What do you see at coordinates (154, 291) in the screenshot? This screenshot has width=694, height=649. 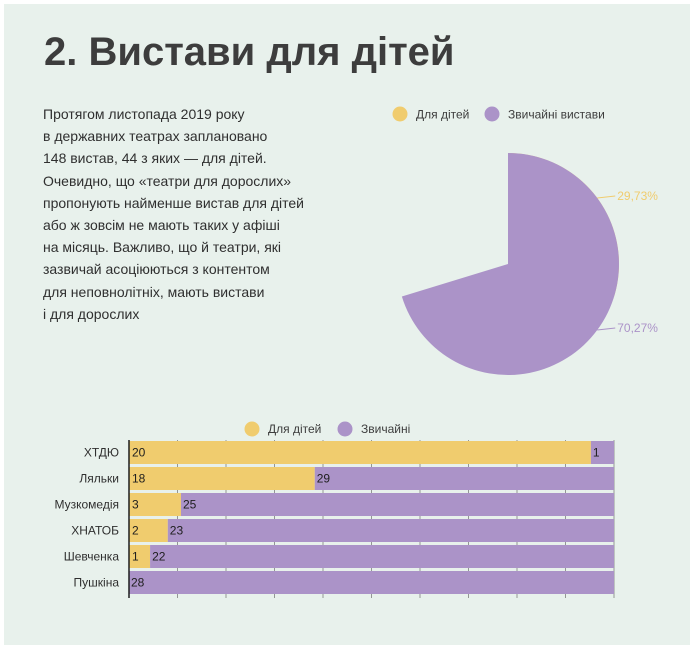 I see `intro-line: для неповнолітніх, мають вистави` at bounding box center [154, 291].